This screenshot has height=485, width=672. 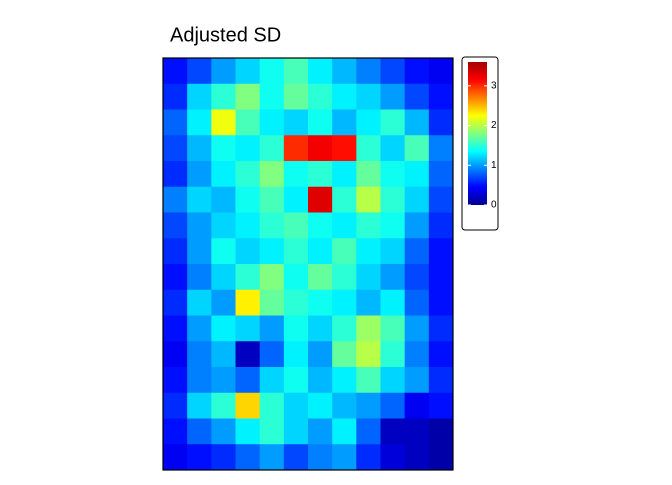 I want to click on colorbar-tick-label: 1, so click(x=494, y=165).